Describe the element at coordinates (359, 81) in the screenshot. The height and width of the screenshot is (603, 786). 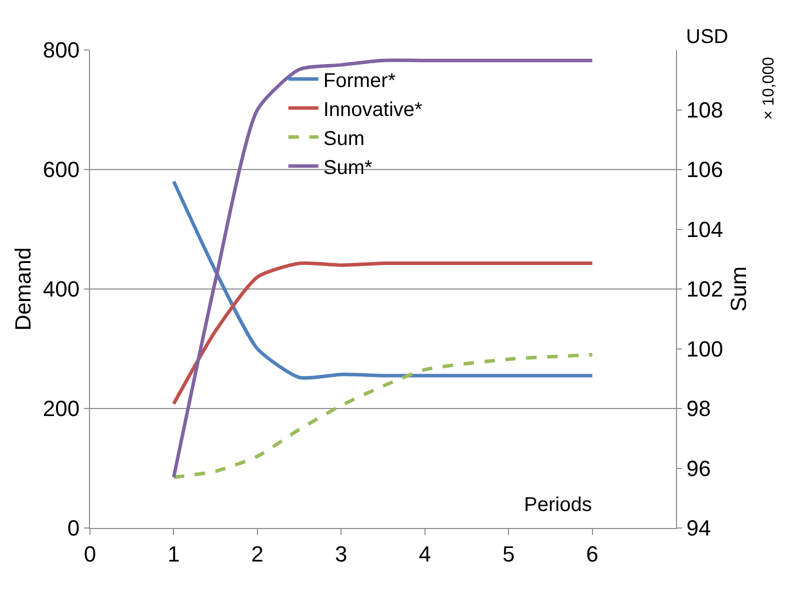
I see `legend-label: Former*` at that location.